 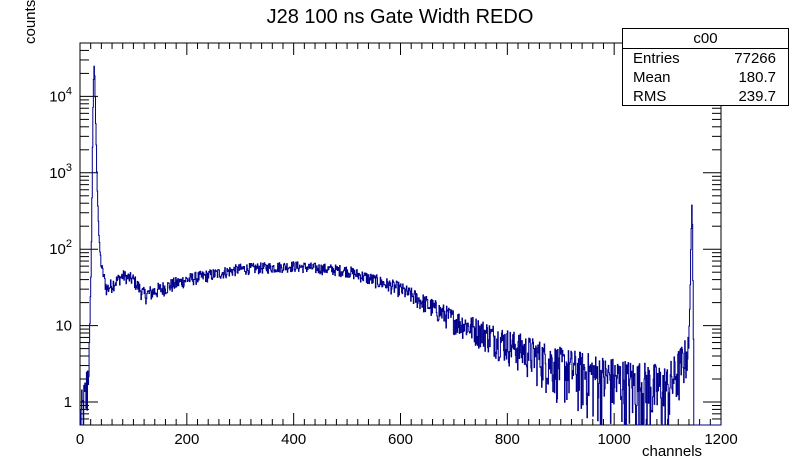 I want to click on y-tick-label: 10², so click(x=60, y=248).